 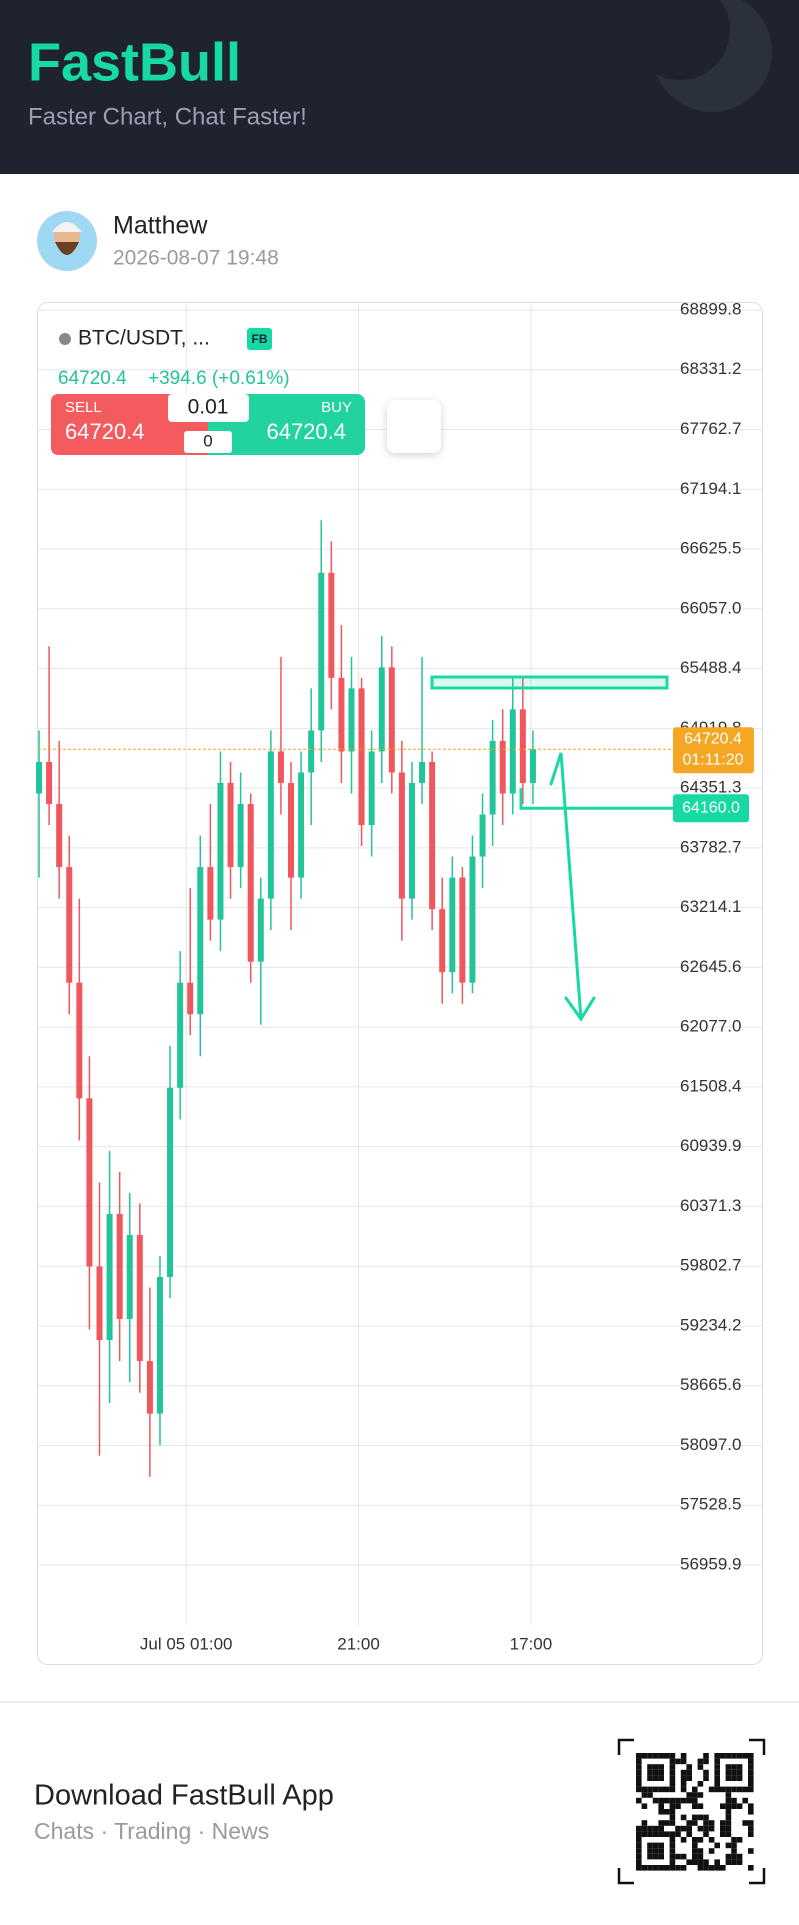 What do you see at coordinates (710, 548) in the screenshot?
I see `y-tick-label: 66625.5` at bounding box center [710, 548].